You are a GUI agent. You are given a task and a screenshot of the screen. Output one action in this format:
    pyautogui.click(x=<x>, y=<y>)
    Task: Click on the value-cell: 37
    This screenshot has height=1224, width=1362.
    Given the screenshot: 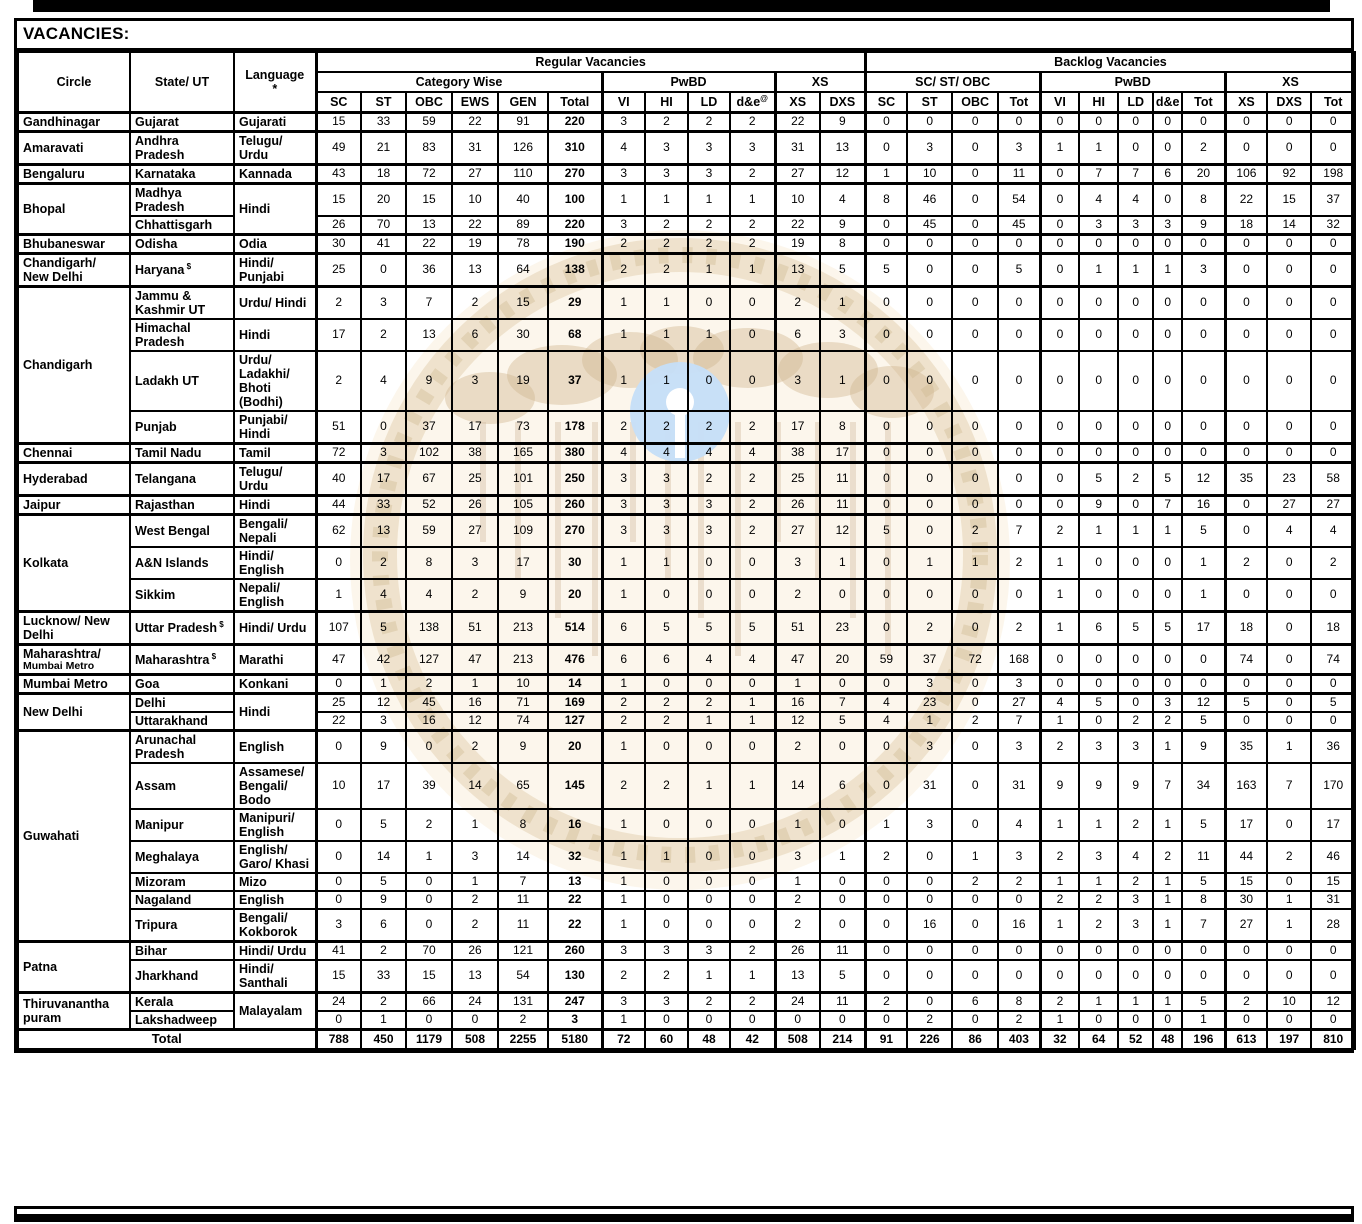 What is the action you would take?
    pyautogui.click(x=1333, y=199)
    